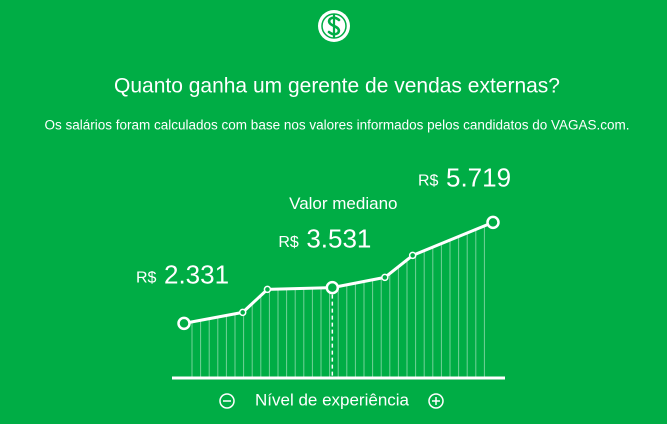  Describe the element at coordinates (478, 177) in the screenshot. I see `value-label: 5.719` at that location.